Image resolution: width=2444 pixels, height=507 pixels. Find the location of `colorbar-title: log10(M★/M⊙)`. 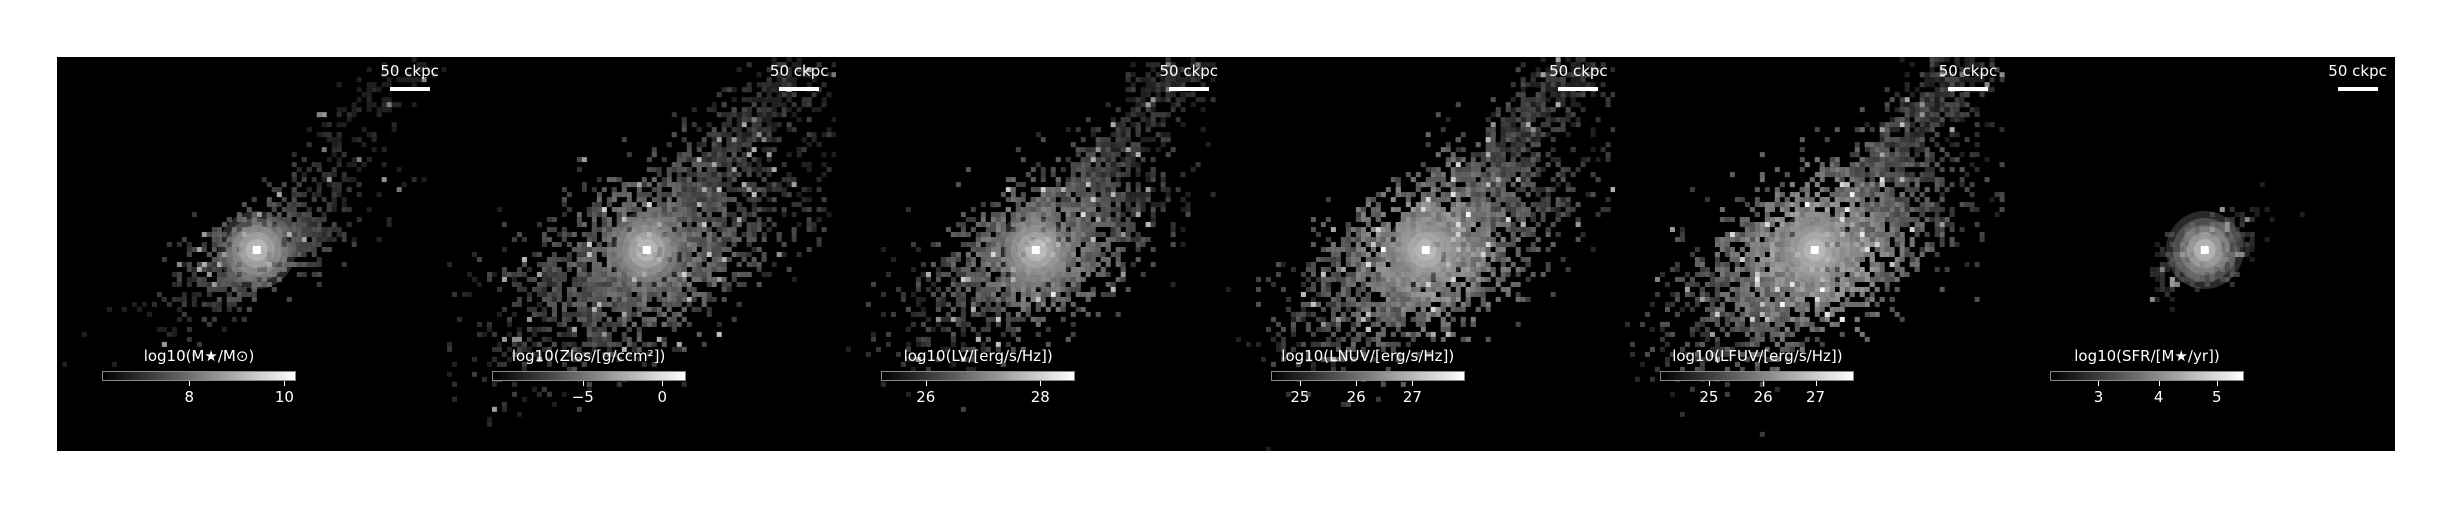

colorbar-title: log10(M★/M⊙) is located at coordinates (199, 356).